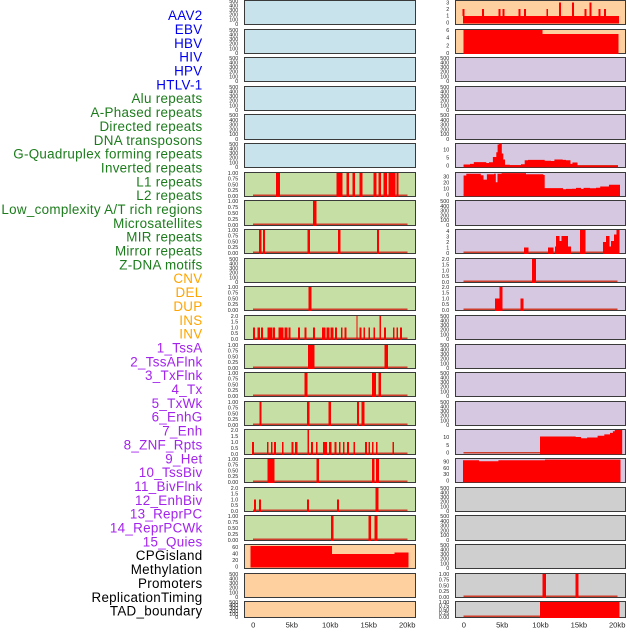 The height and width of the screenshot is (635, 630). What do you see at coordinates (187, 306) in the screenshot?
I see `svg-text: DUP` at bounding box center [187, 306].